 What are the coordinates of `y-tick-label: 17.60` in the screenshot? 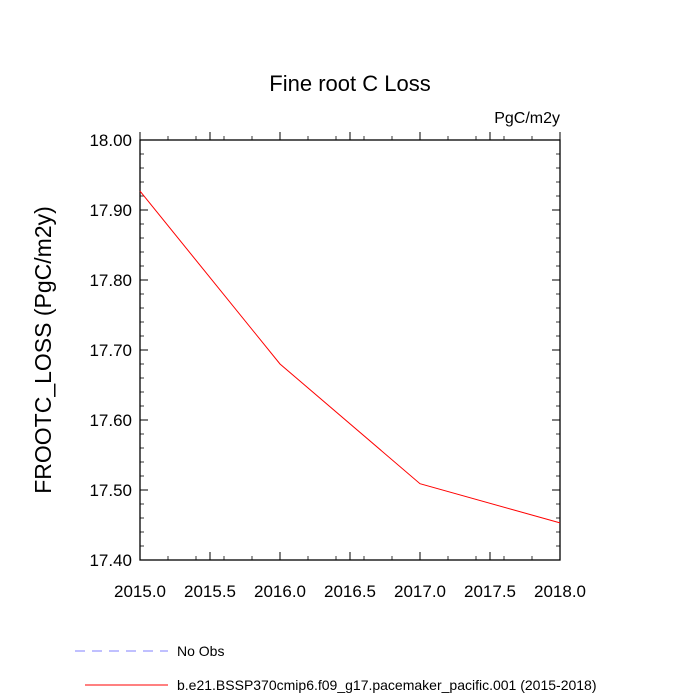 It's located at (110, 420).